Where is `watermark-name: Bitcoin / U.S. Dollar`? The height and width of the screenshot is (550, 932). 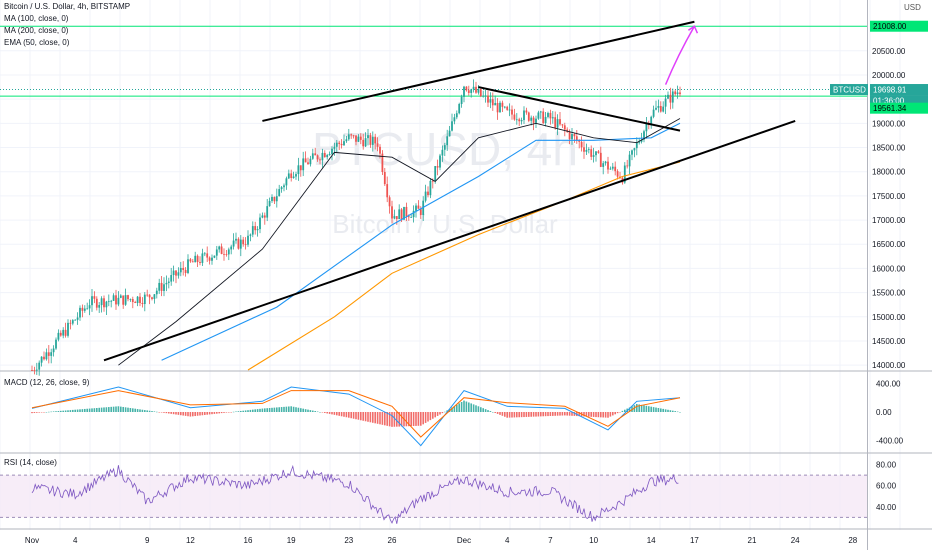
watermark-name: Bitcoin / U.S. Dollar is located at coordinates (445, 224).